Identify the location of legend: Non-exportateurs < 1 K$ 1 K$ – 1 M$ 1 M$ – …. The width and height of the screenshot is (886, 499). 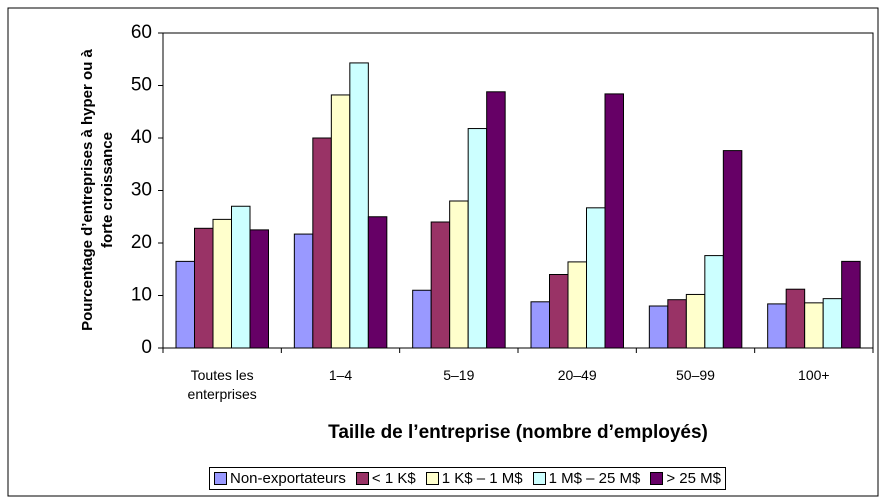
(467, 478).